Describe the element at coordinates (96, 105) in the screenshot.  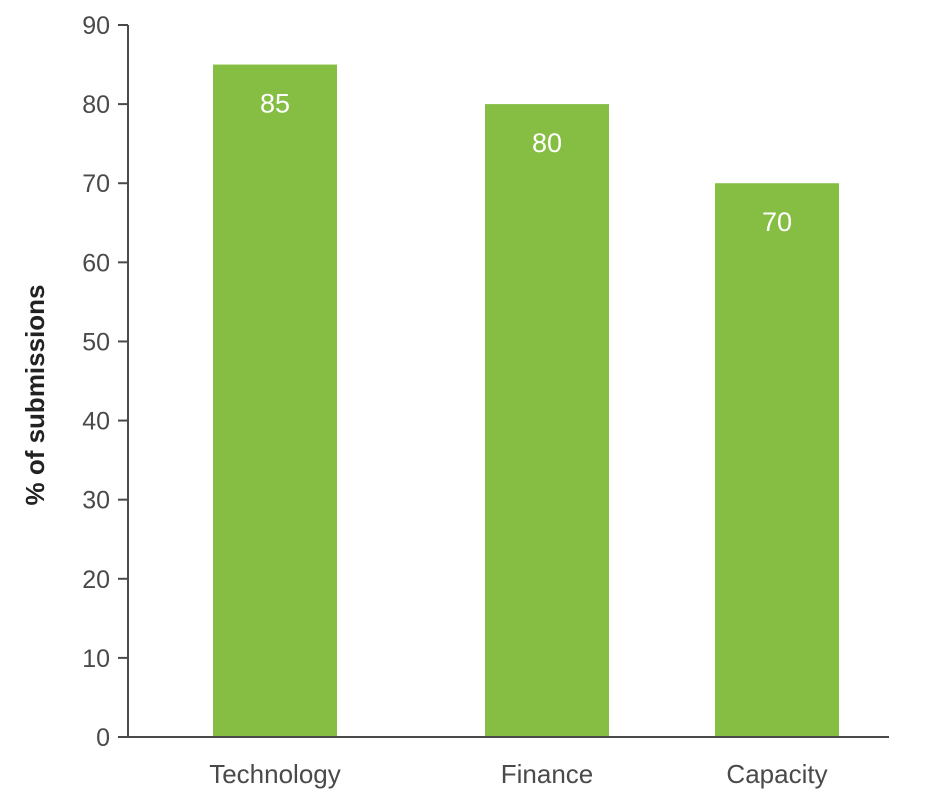
I see `y-tick-label: 80` at that location.